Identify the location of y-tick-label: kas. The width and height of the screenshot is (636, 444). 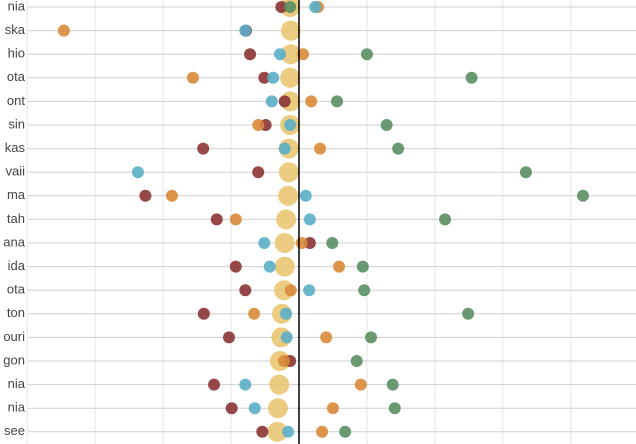
(15, 147).